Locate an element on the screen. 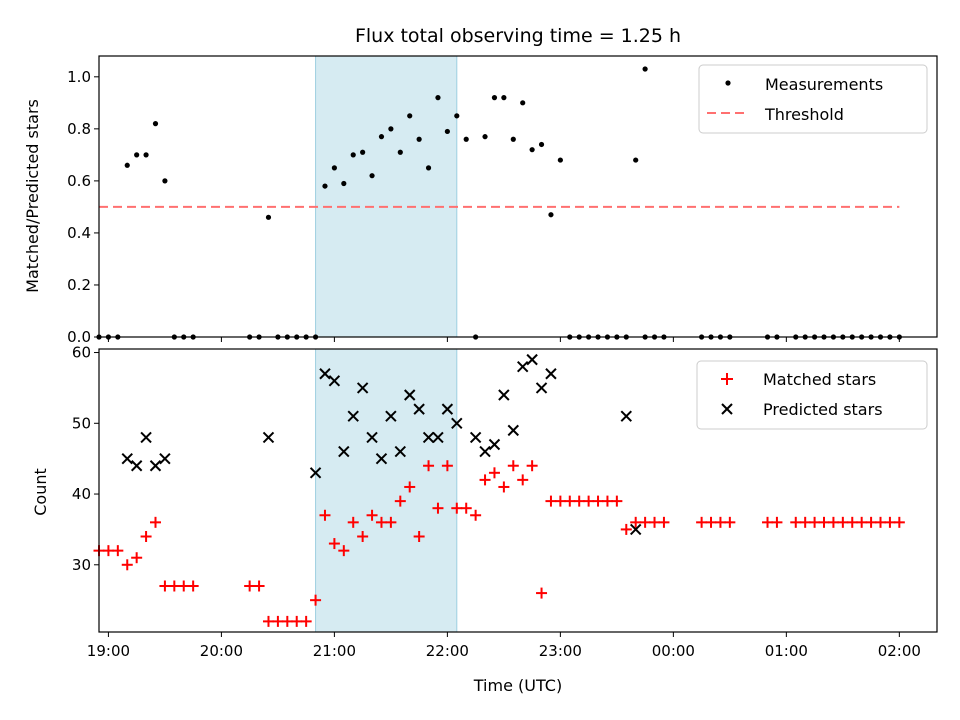  x-tick-label: 00:00 is located at coordinates (673, 651).